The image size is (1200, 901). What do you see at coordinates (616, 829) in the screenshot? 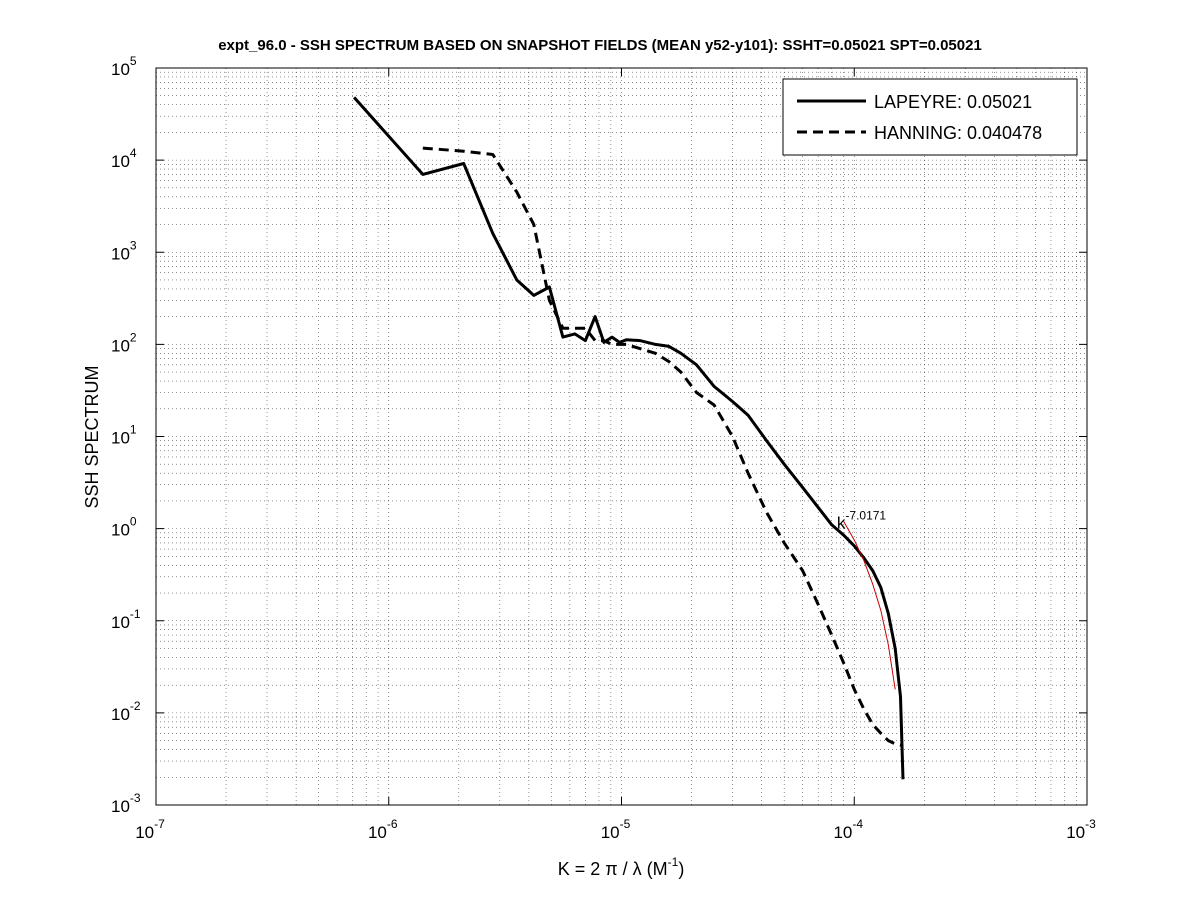
I see `x-tick-label: 10⁻⁵` at bounding box center [616, 829].